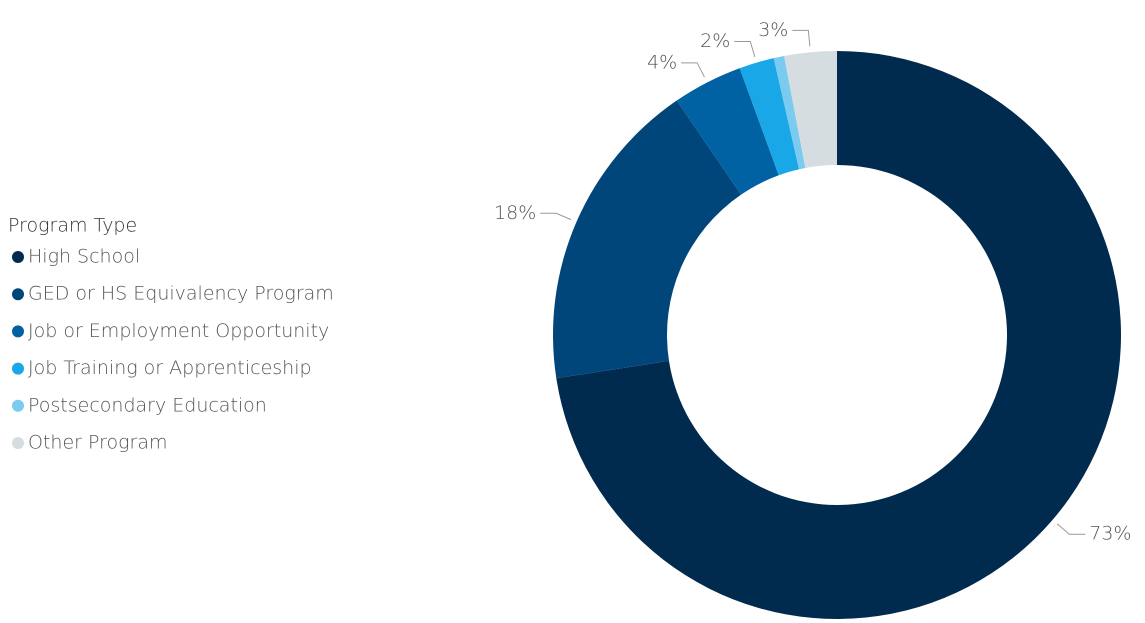 The width and height of the screenshot is (1145, 623). What do you see at coordinates (773, 30) in the screenshot?
I see `data-label: 3%` at bounding box center [773, 30].